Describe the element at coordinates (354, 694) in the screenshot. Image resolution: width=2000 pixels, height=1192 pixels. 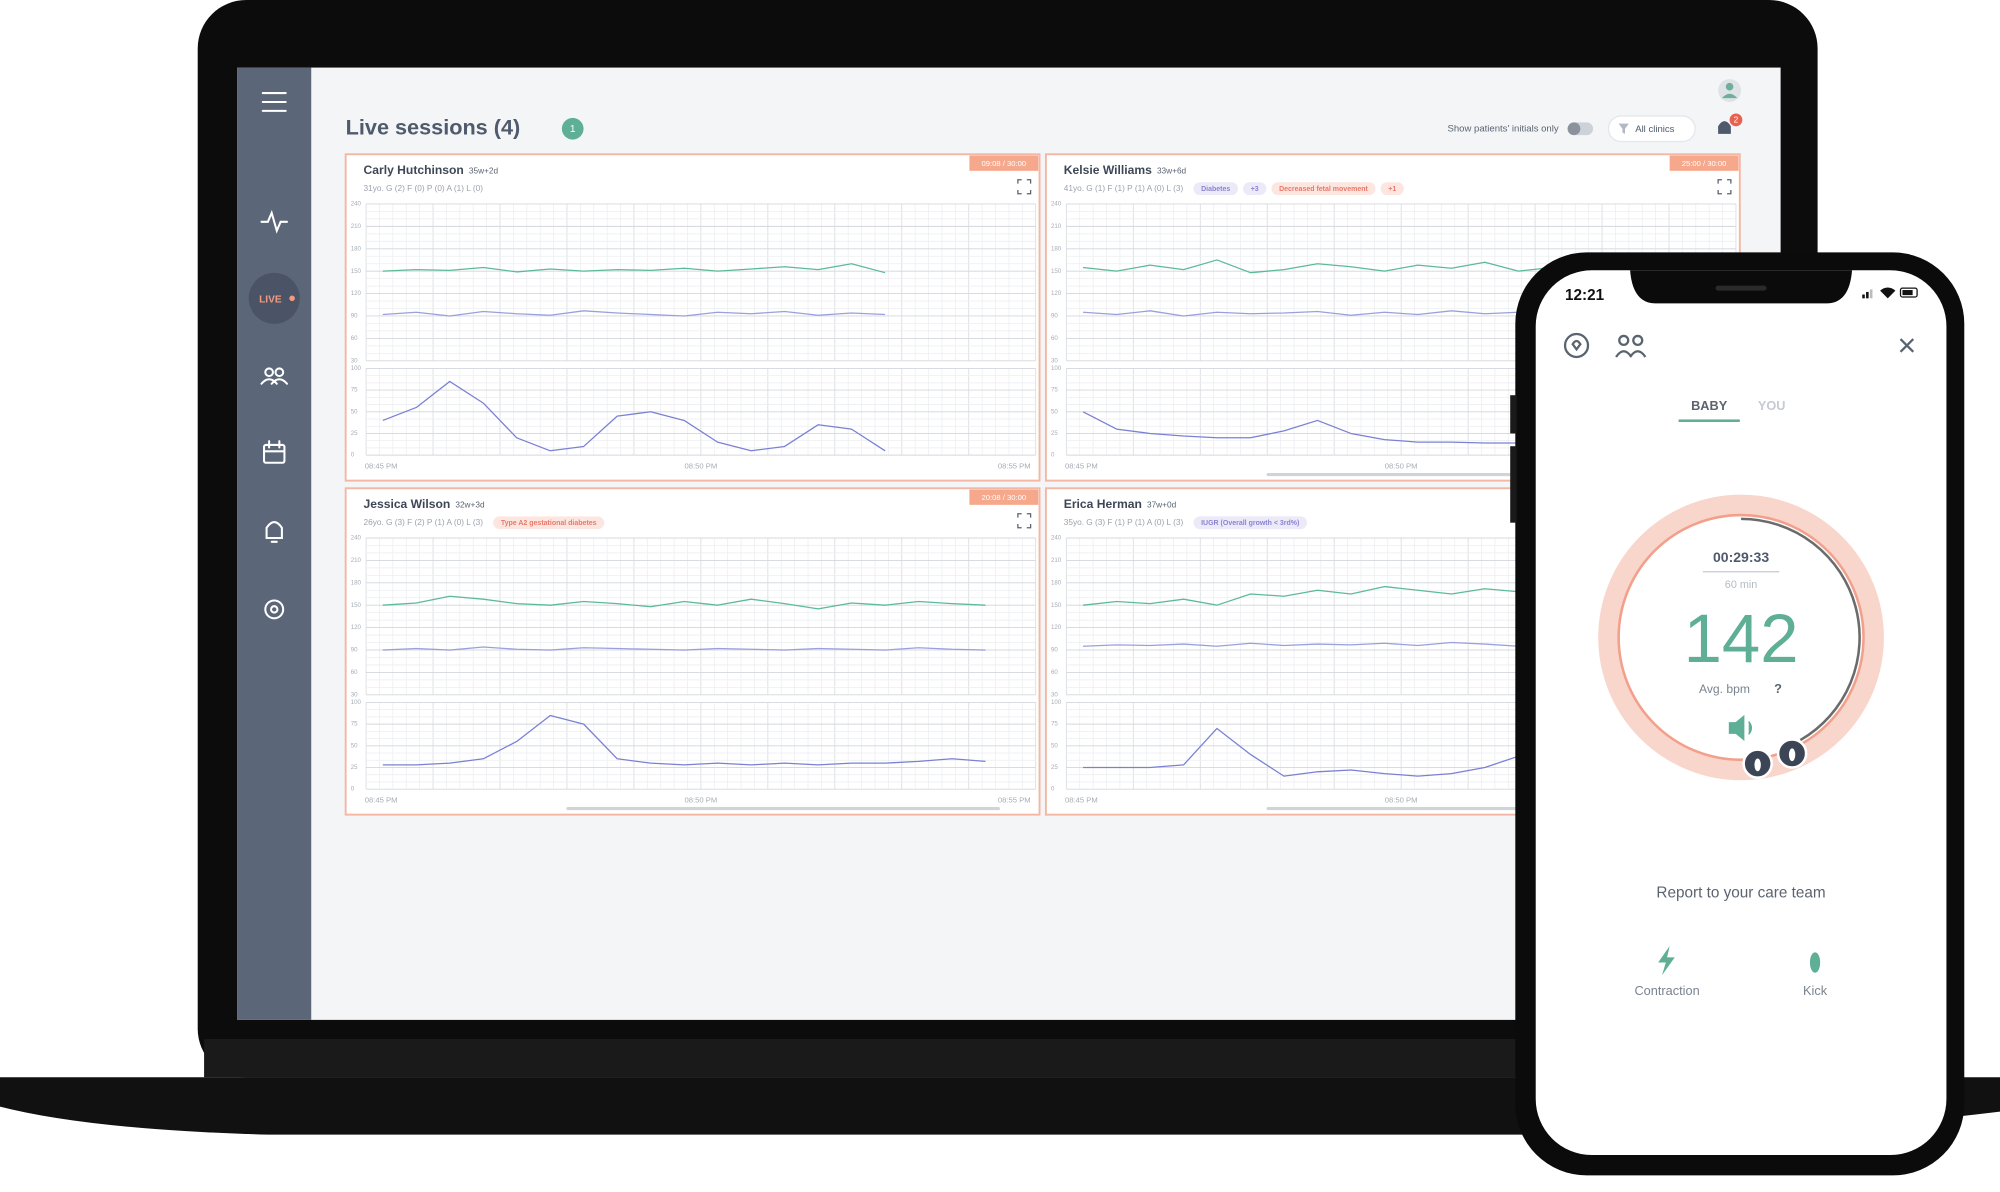
I see `y-tick-label: 30` at that location.